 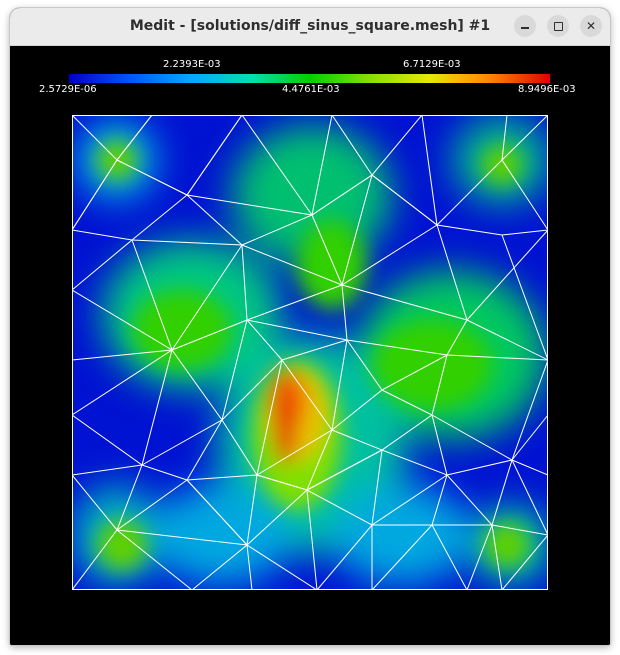 I want to click on colorbar-top-label-1: 2.2393E-03, so click(x=192, y=64).